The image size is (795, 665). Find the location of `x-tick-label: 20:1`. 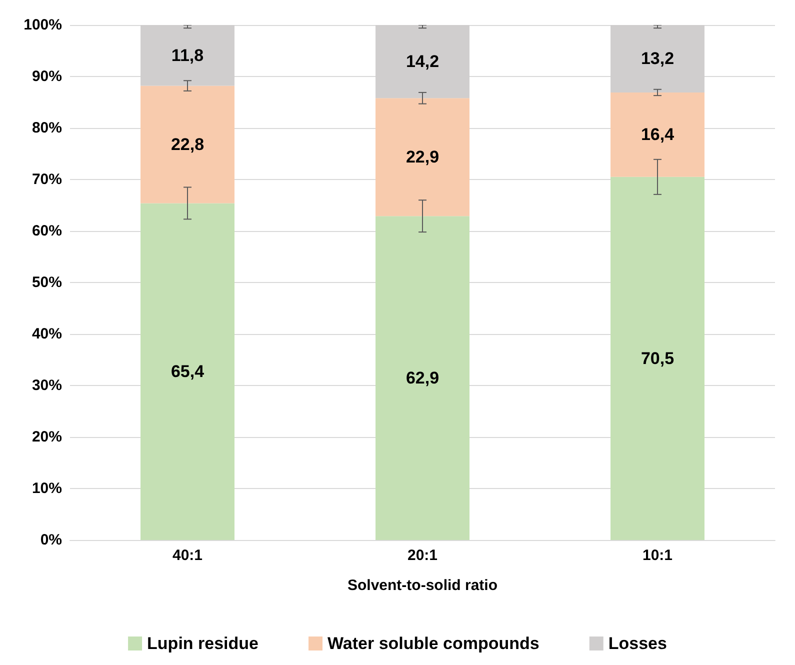

x-tick-label: 20:1 is located at coordinates (422, 555).